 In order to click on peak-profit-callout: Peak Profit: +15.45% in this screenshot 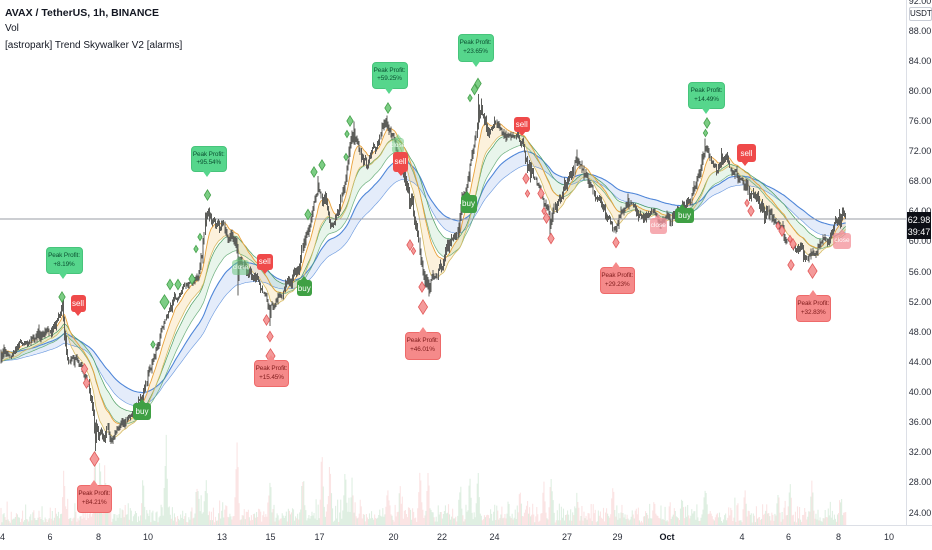, I will do `click(271, 371)`.